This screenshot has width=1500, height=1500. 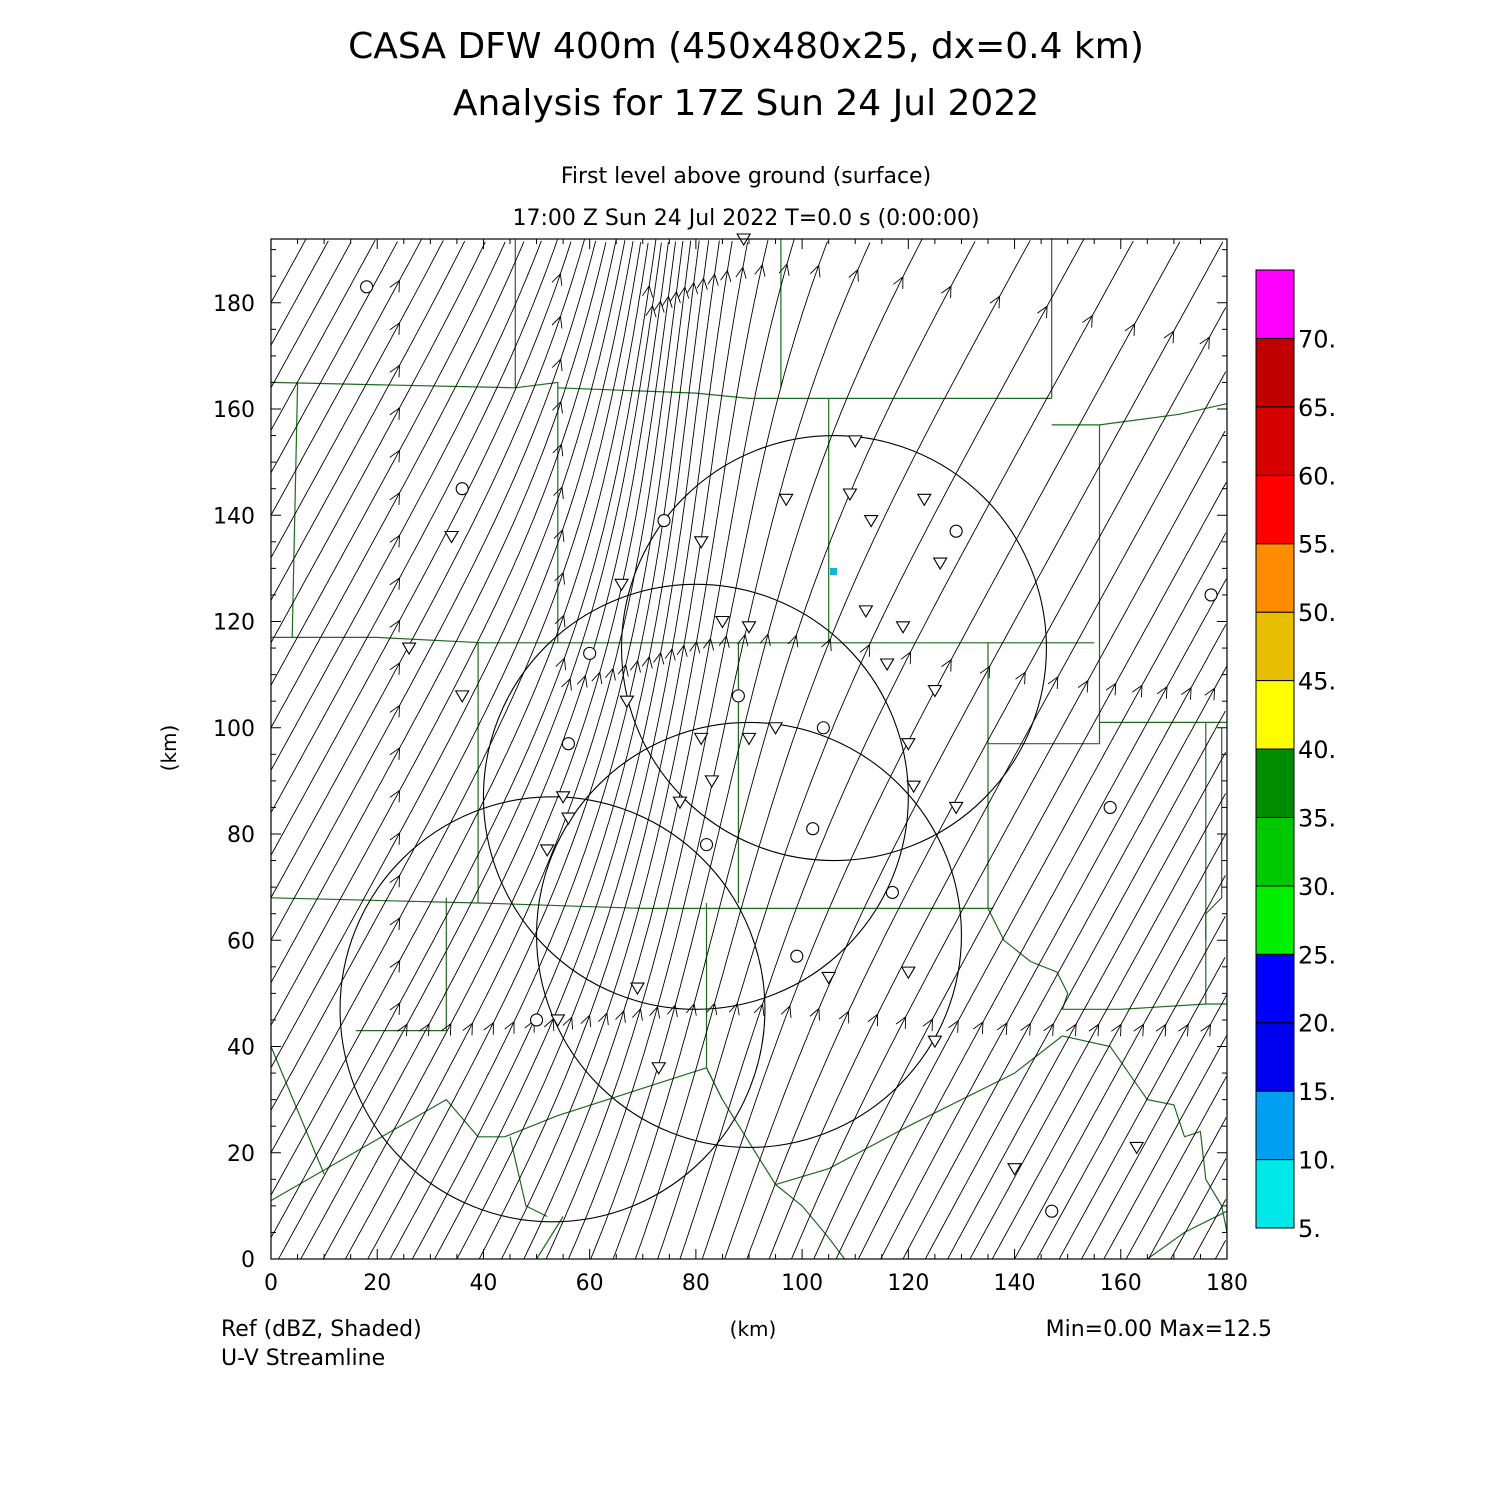 I want to click on x-tick-label: 100, so click(x=802, y=1283).